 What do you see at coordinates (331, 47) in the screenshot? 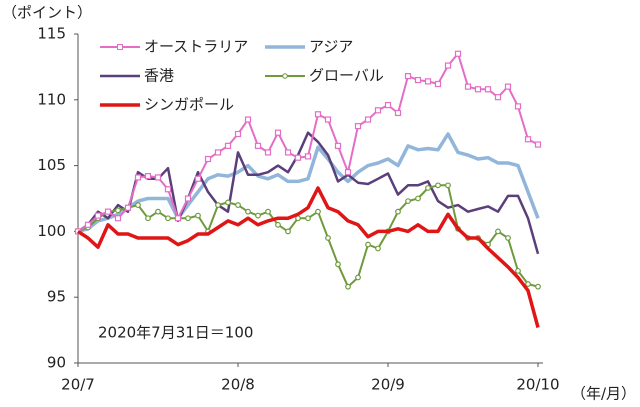
I see `legend-label: アジア` at bounding box center [331, 47].